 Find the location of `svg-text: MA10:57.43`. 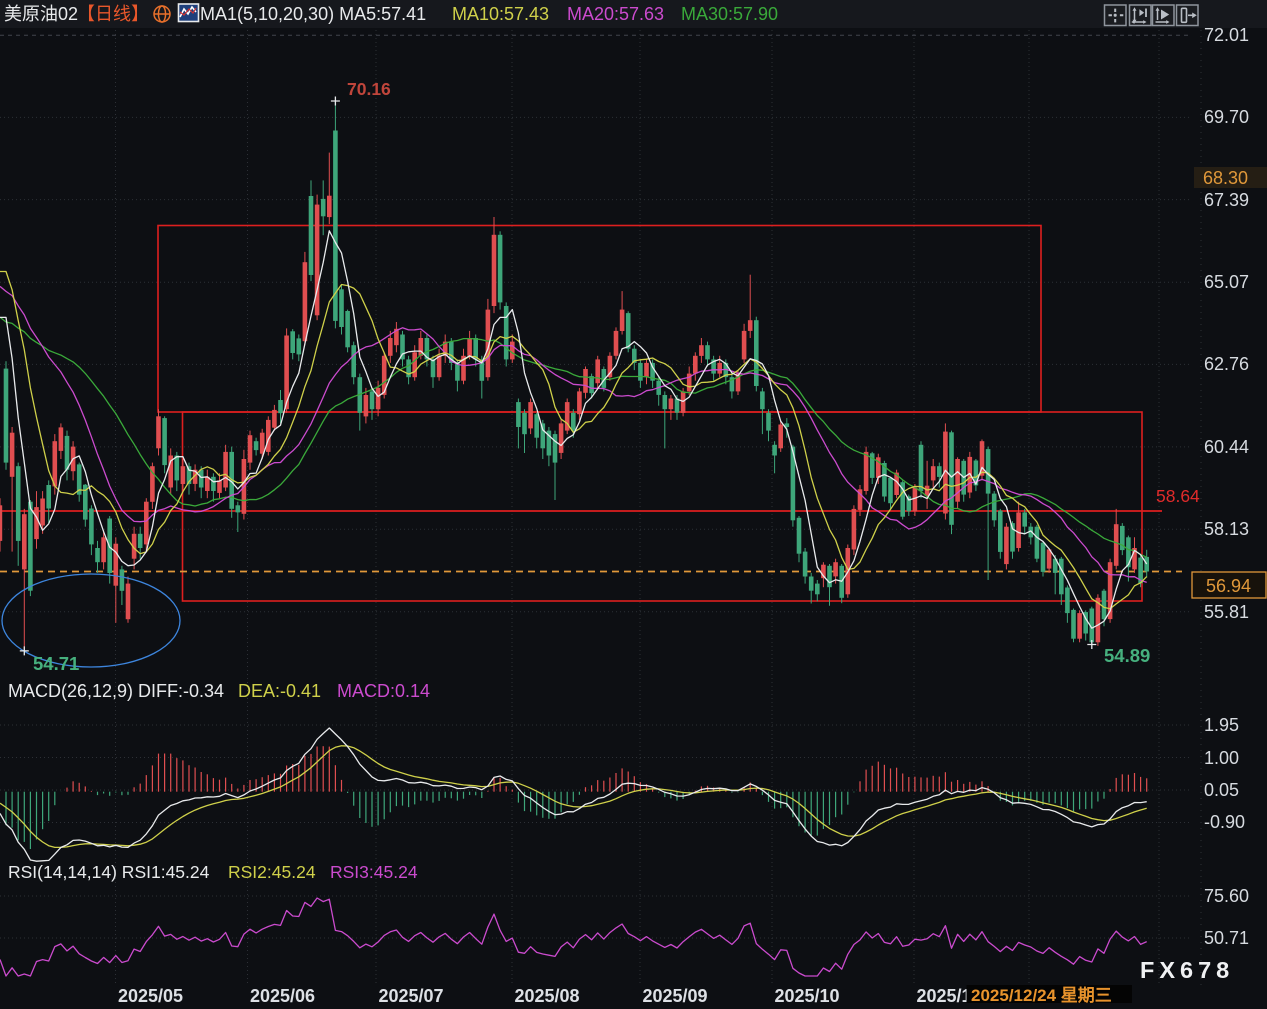

svg-text: MA10:57.43 is located at coordinates (500, 14).